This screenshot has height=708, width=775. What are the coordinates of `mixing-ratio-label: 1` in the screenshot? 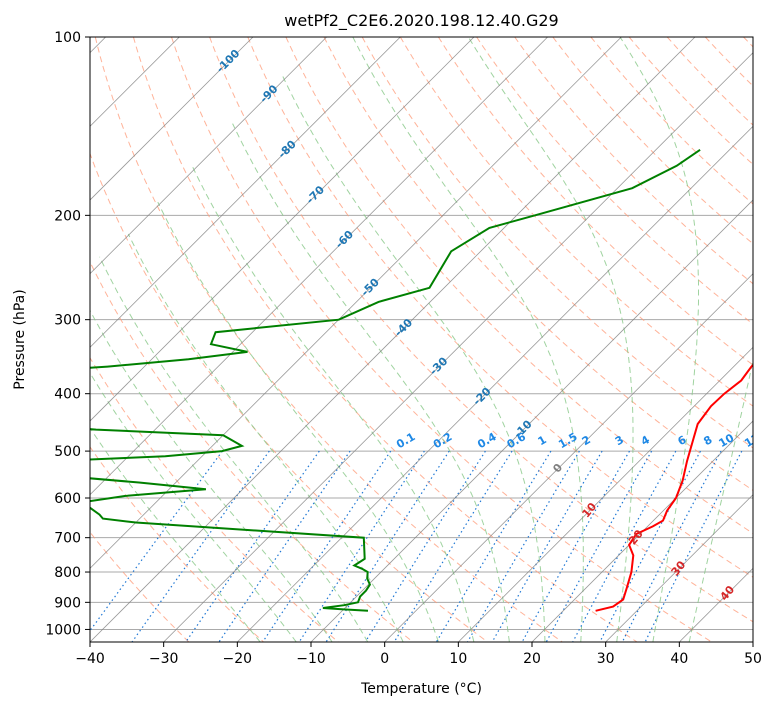 It's located at (542, 440).